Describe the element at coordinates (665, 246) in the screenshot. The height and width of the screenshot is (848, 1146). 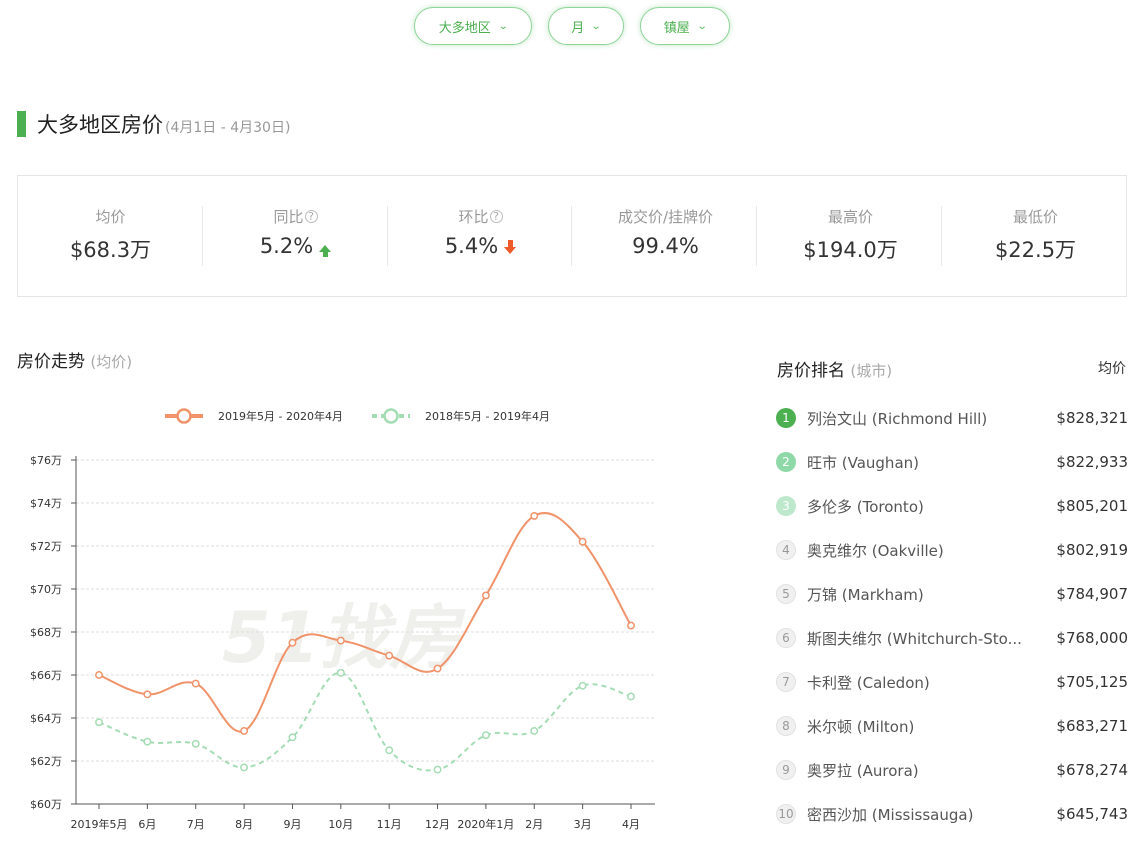
I see `stat-value: 99.4%` at that location.